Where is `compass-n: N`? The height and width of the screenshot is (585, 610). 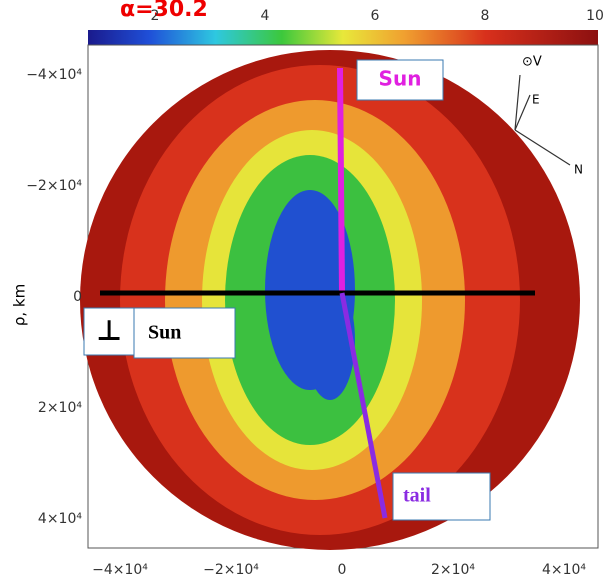
compass-n: N is located at coordinates (578, 170).